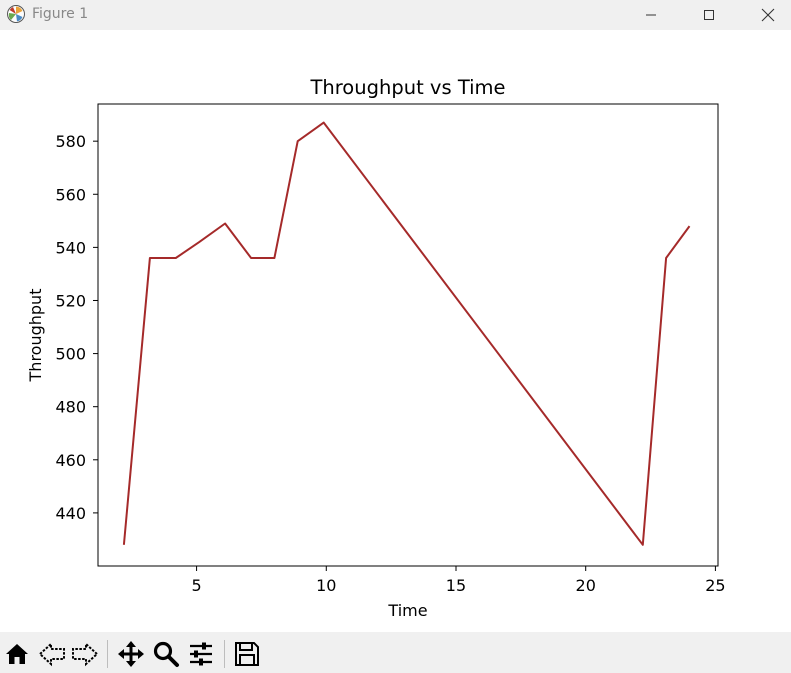 The height and width of the screenshot is (673, 791). What do you see at coordinates (70, 513) in the screenshot?
I see `y-tick-label: 440` at bounding box center [70, 513].